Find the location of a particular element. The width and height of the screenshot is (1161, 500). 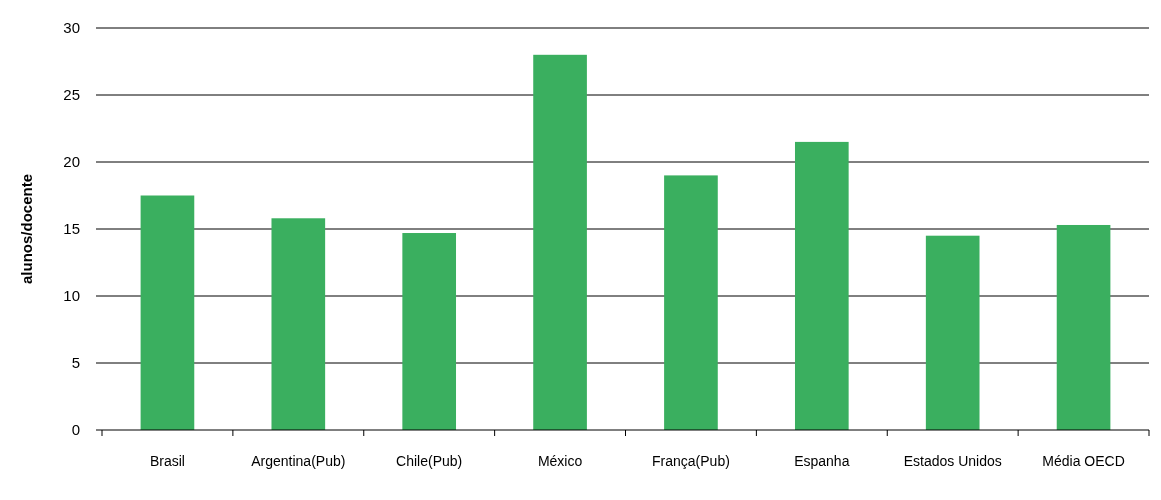

x-tick-label: Chile(Pub) is located at coordinates (429, 461).